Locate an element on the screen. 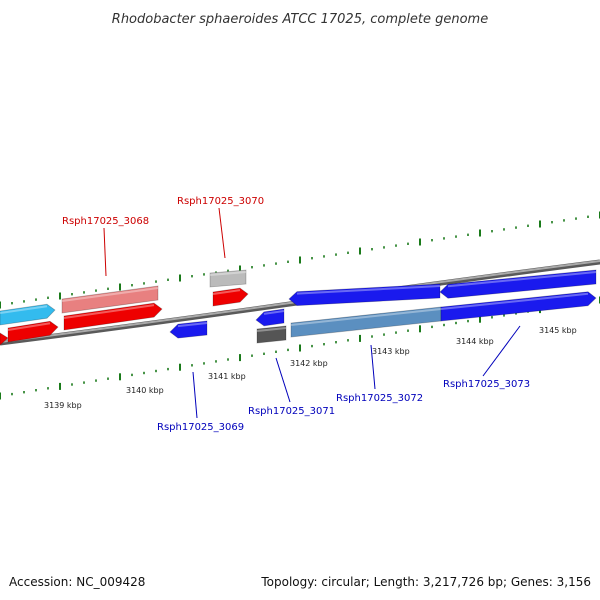 The image size is (600, 600). feature-blue-upper-left is located at coordinates (364, 295).